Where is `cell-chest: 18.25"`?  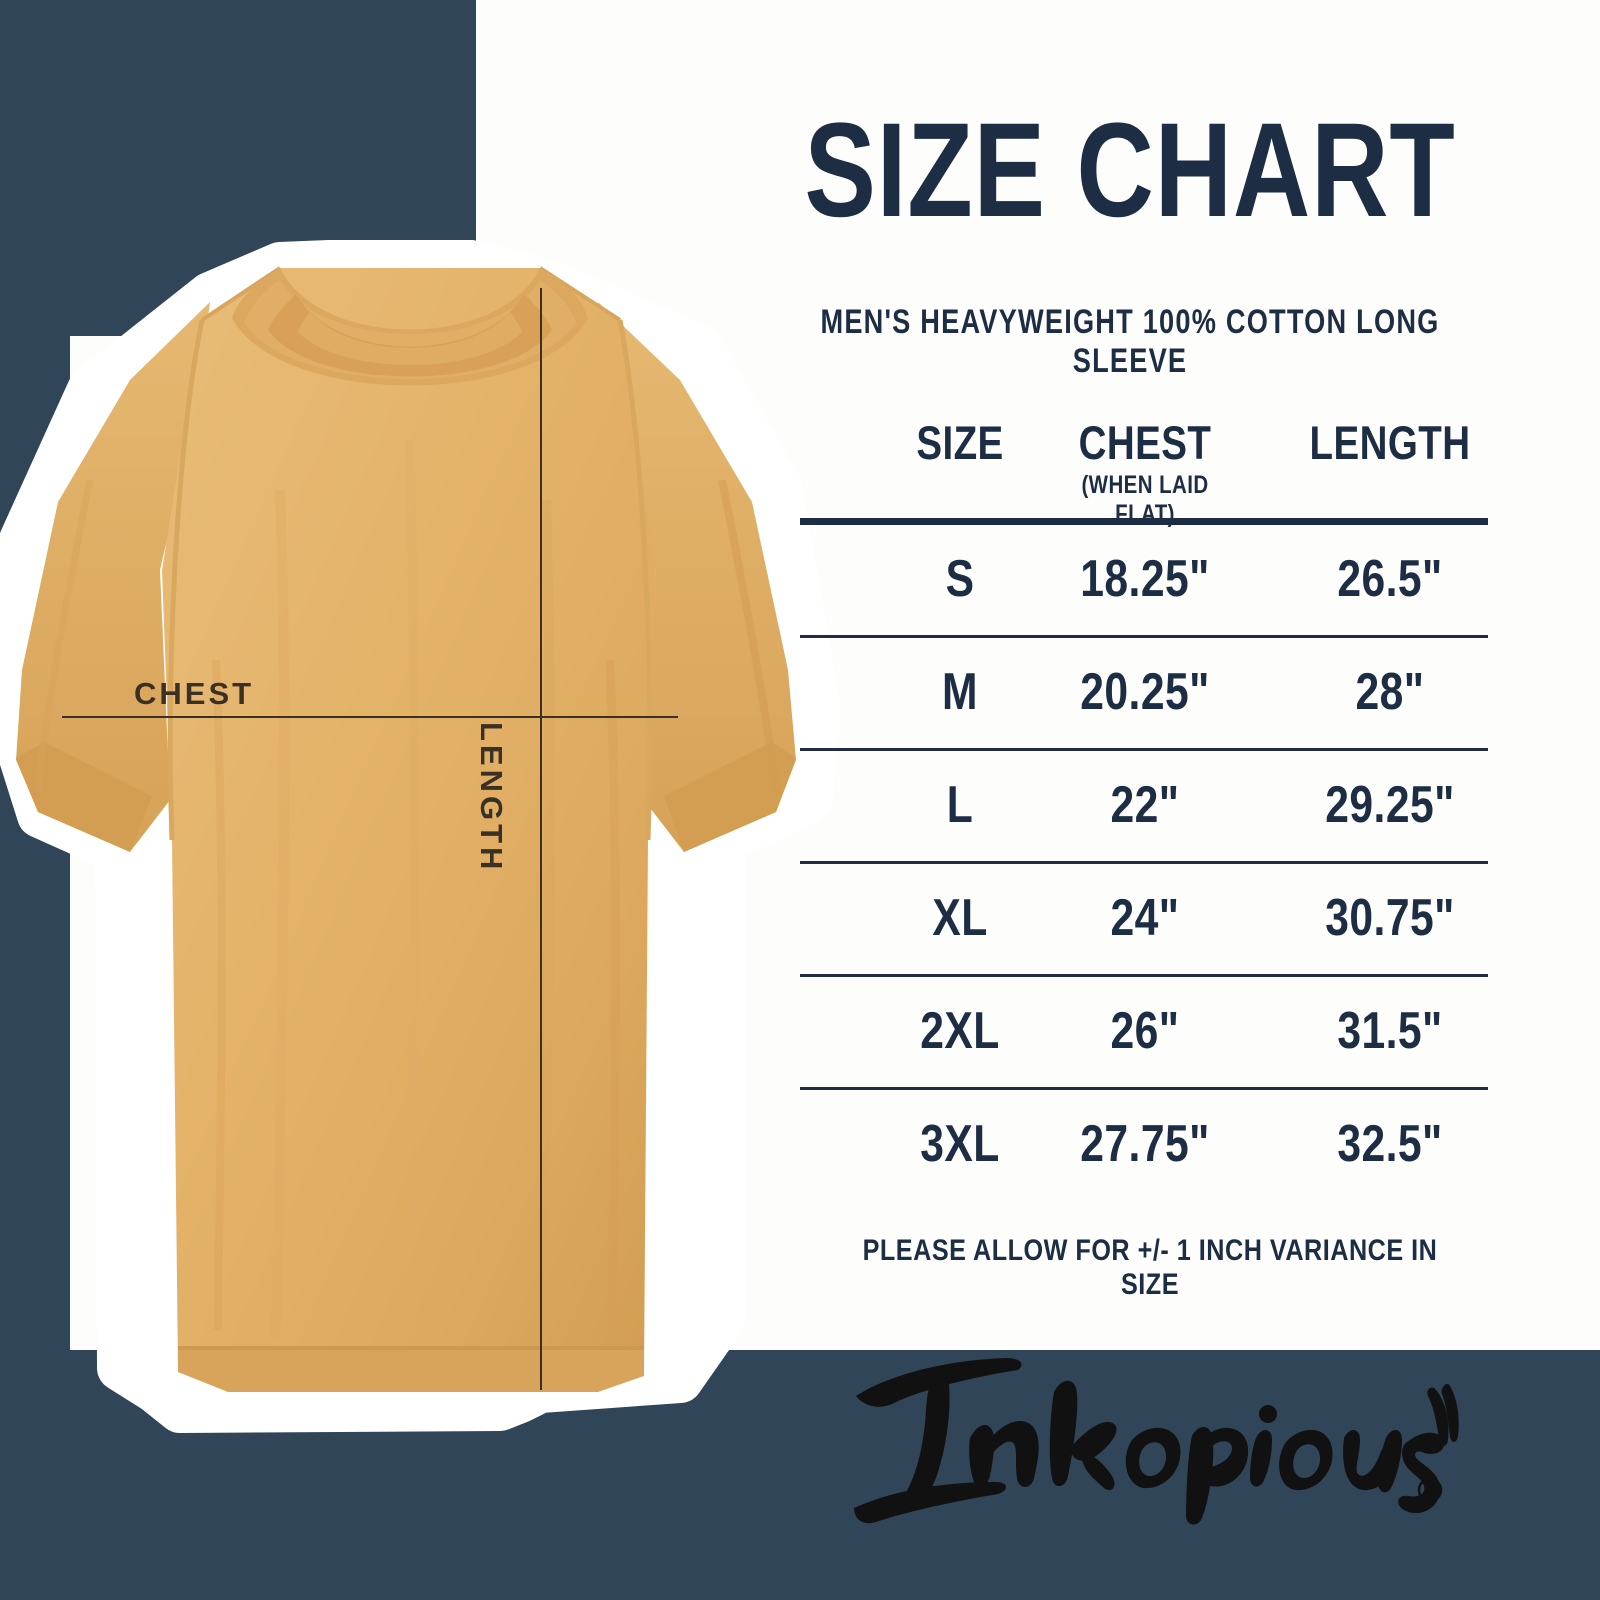 cell-chest: 18.25" is located at coordinates (1145, 579).